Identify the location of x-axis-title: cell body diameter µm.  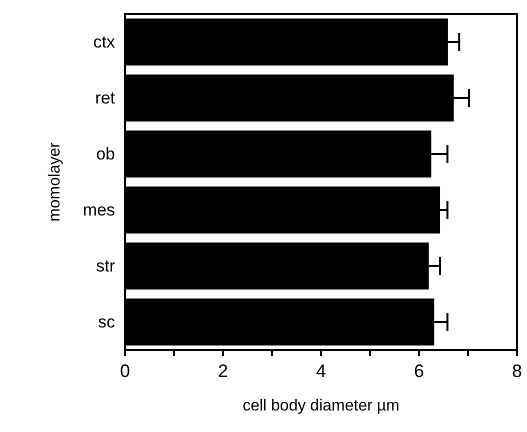
(321, 406).